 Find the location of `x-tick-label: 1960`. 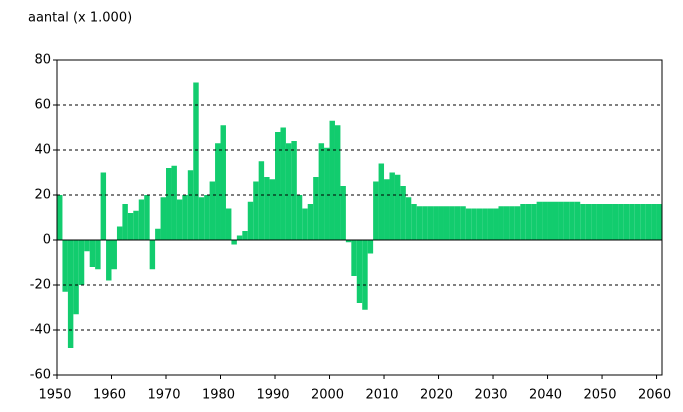

x-tick-label: 1960 is located at coordinates (109, 395).